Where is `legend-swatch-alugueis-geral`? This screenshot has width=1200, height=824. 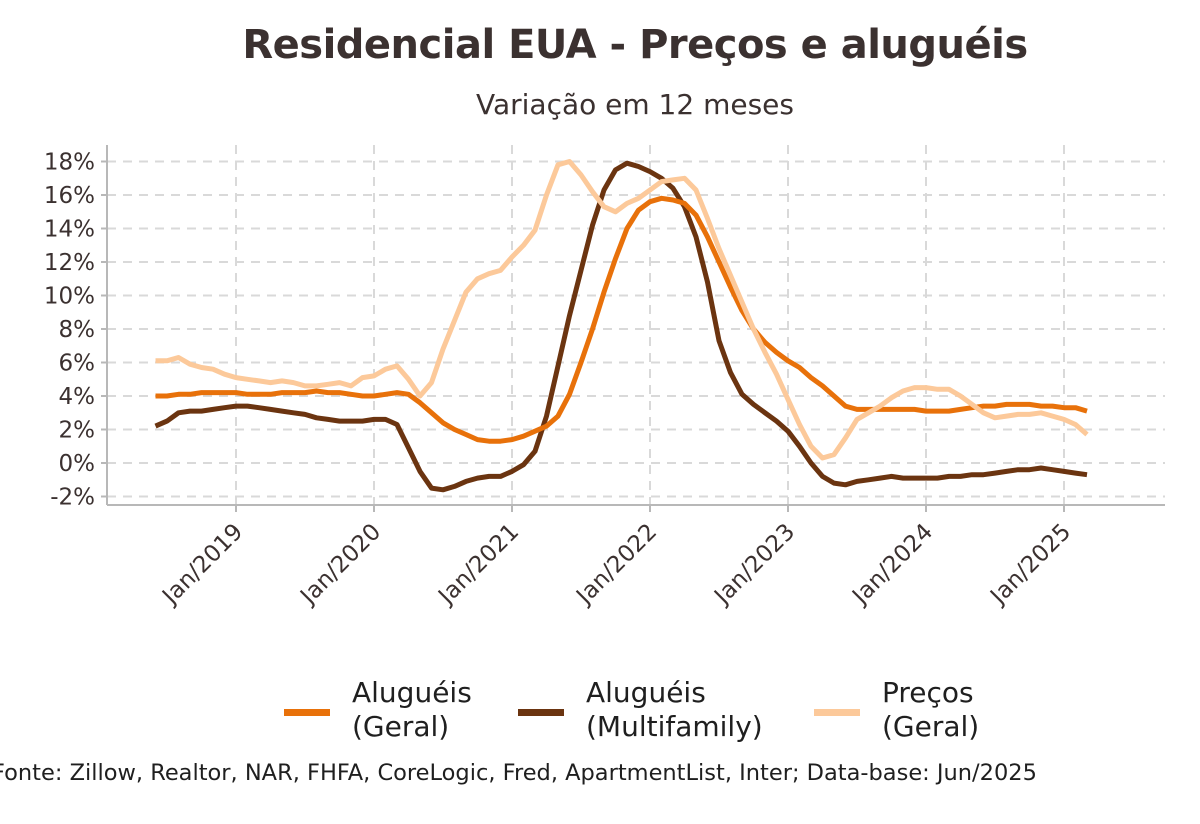 legend-swatch-alugueis-geral is located at coordinates (307, 712).